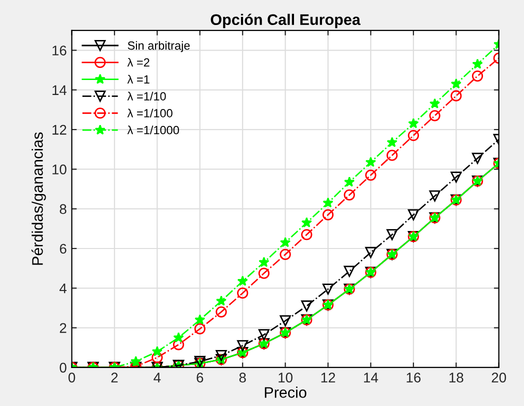 The height and width of the screenshot is (406, 524). Describe the element at coordinates (159, 46) in the screenshot. I see `legend-label: Sin arbitraje` at that location.